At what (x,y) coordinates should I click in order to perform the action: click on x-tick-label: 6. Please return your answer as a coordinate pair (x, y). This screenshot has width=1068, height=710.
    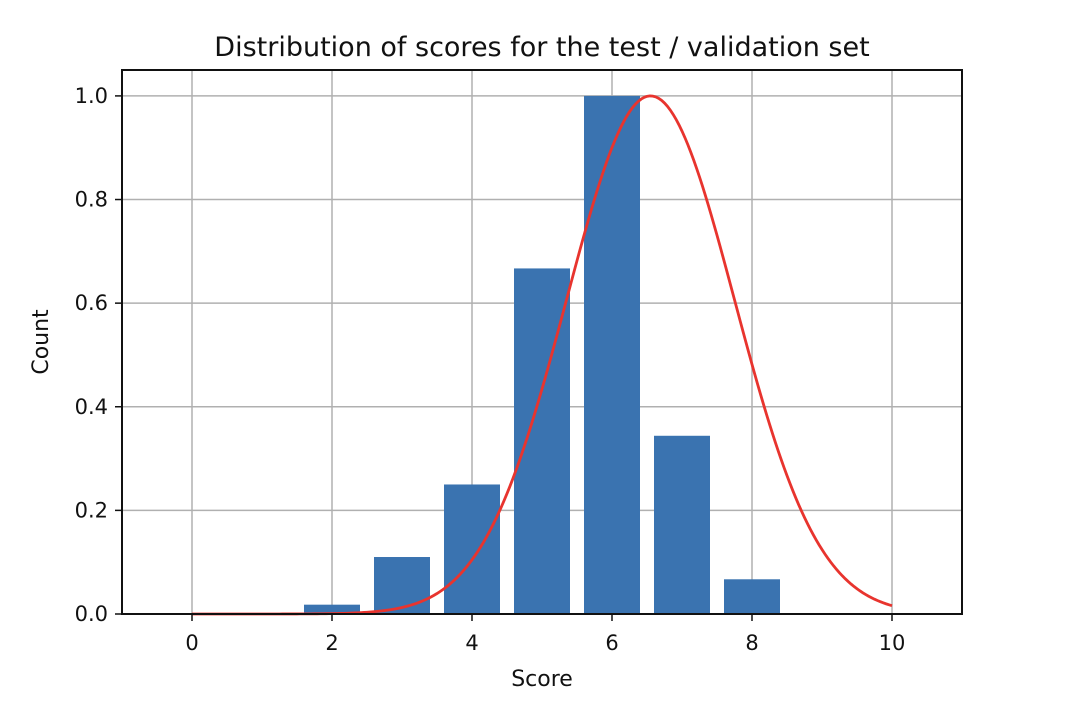
    Looking at the image, I should click on (611, 643).